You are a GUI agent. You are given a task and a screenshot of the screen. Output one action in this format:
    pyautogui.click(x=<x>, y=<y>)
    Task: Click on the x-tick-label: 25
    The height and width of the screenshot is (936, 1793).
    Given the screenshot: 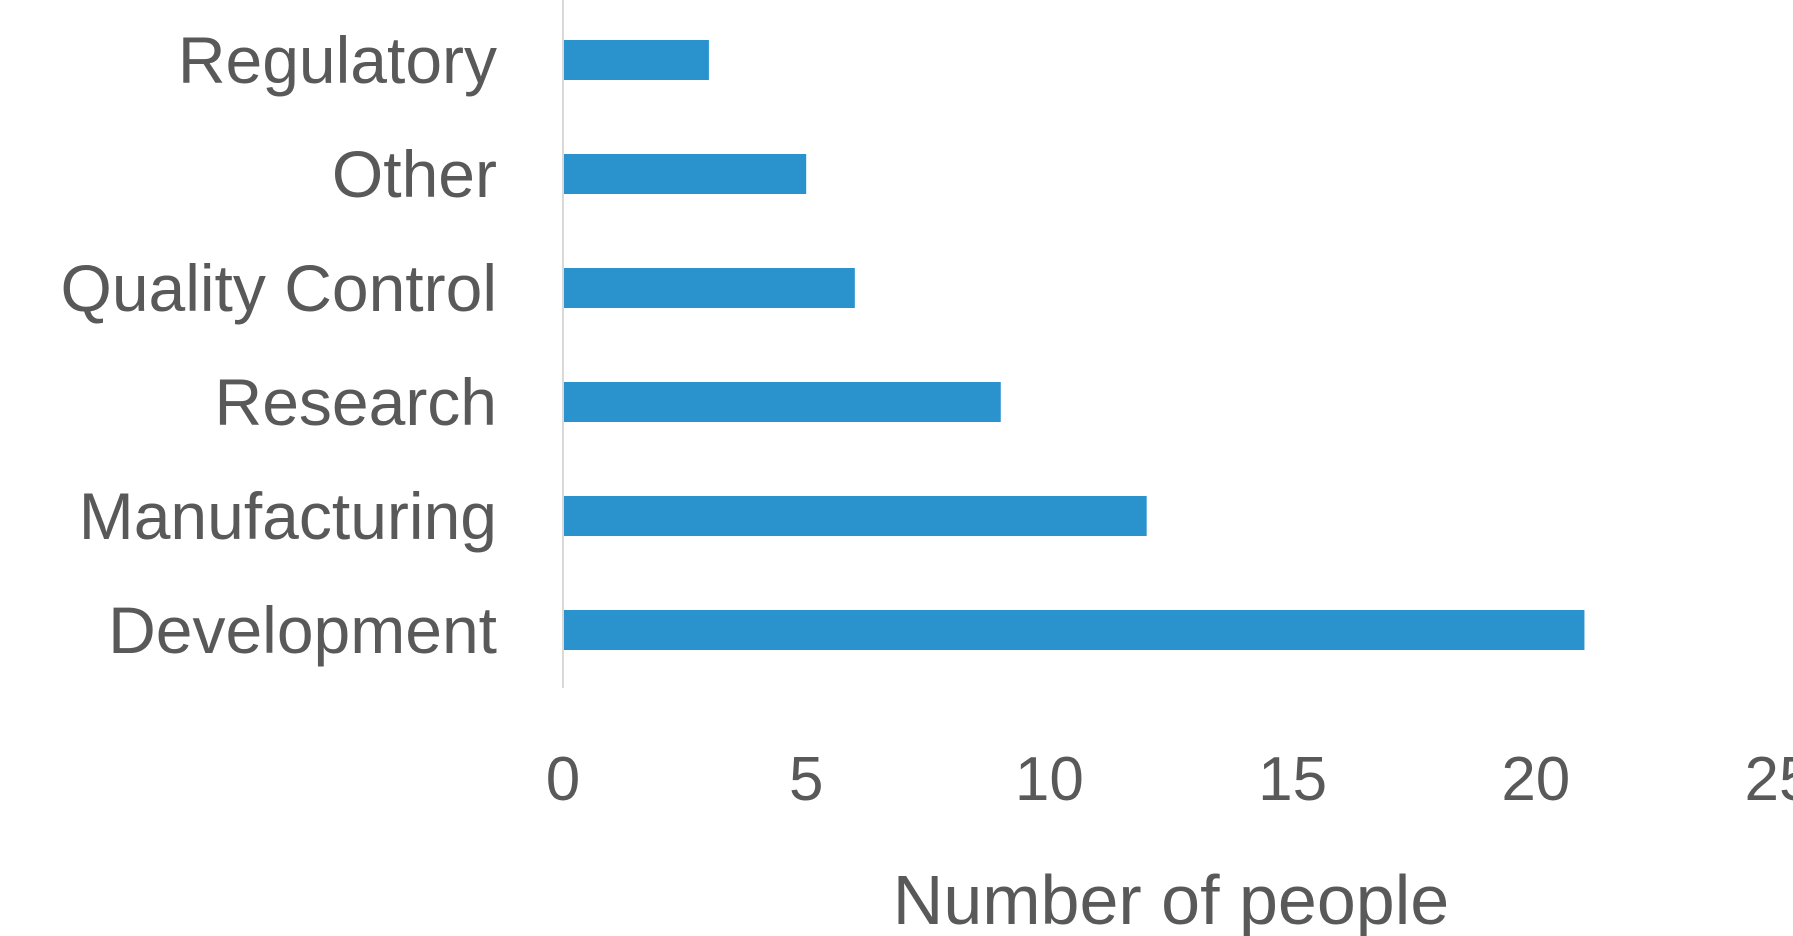 What is the action you would take?
    pyautogui.click(x=1769, y=779)
    